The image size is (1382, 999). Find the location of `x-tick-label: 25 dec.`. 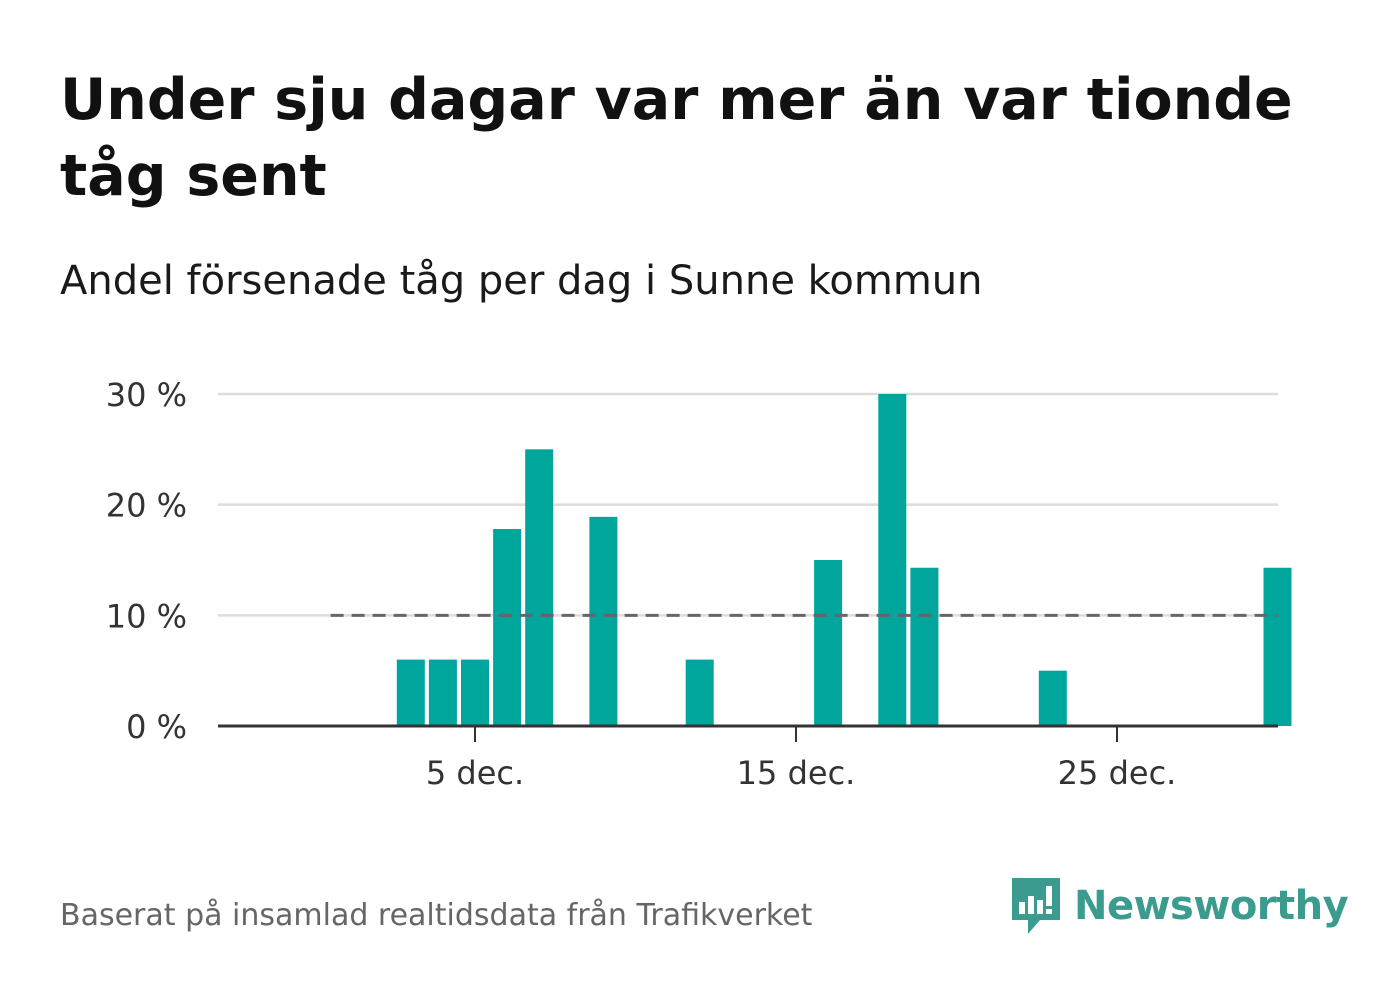

x-tick-label: 25 dec. is located at coordinates (1117, 773).